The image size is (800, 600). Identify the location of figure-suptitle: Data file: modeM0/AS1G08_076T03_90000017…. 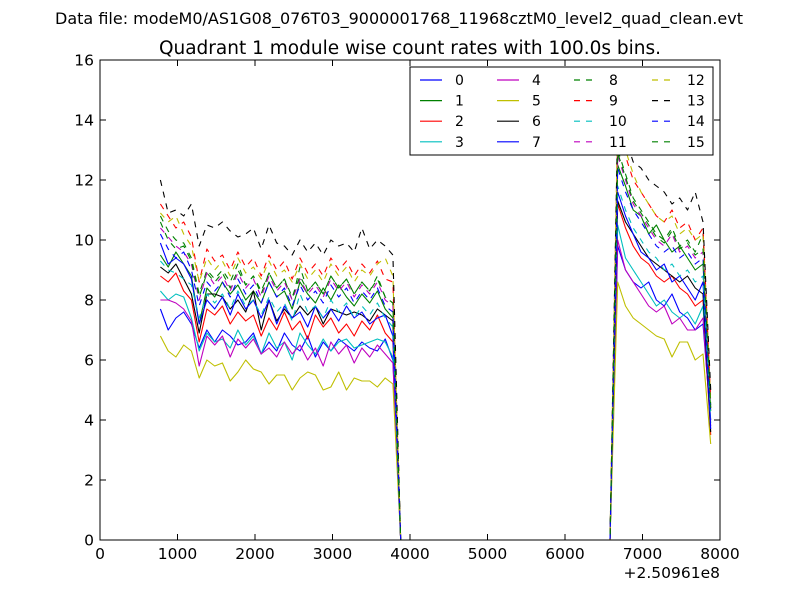
(399, 19).